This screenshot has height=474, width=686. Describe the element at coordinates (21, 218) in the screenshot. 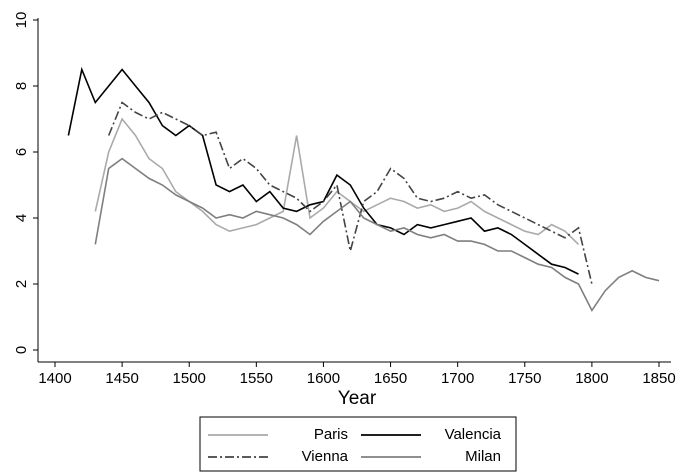

I see `y-tick-label: 4` at that location.